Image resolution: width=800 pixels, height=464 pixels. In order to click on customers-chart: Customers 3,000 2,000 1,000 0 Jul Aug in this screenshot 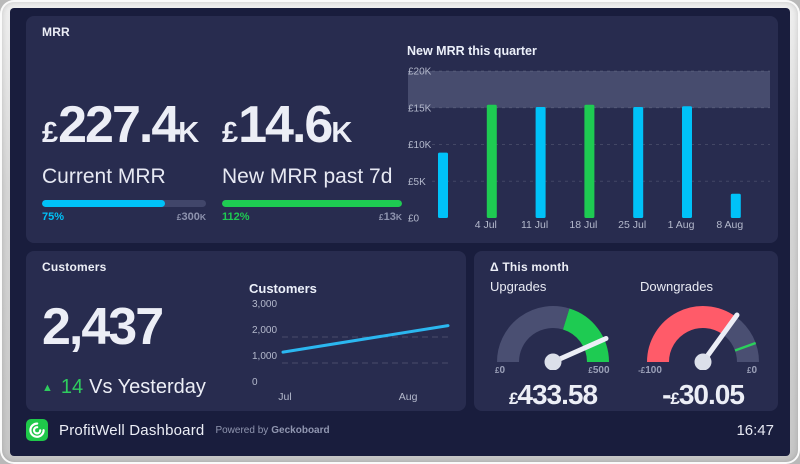, I will do `click(353, 342)`.